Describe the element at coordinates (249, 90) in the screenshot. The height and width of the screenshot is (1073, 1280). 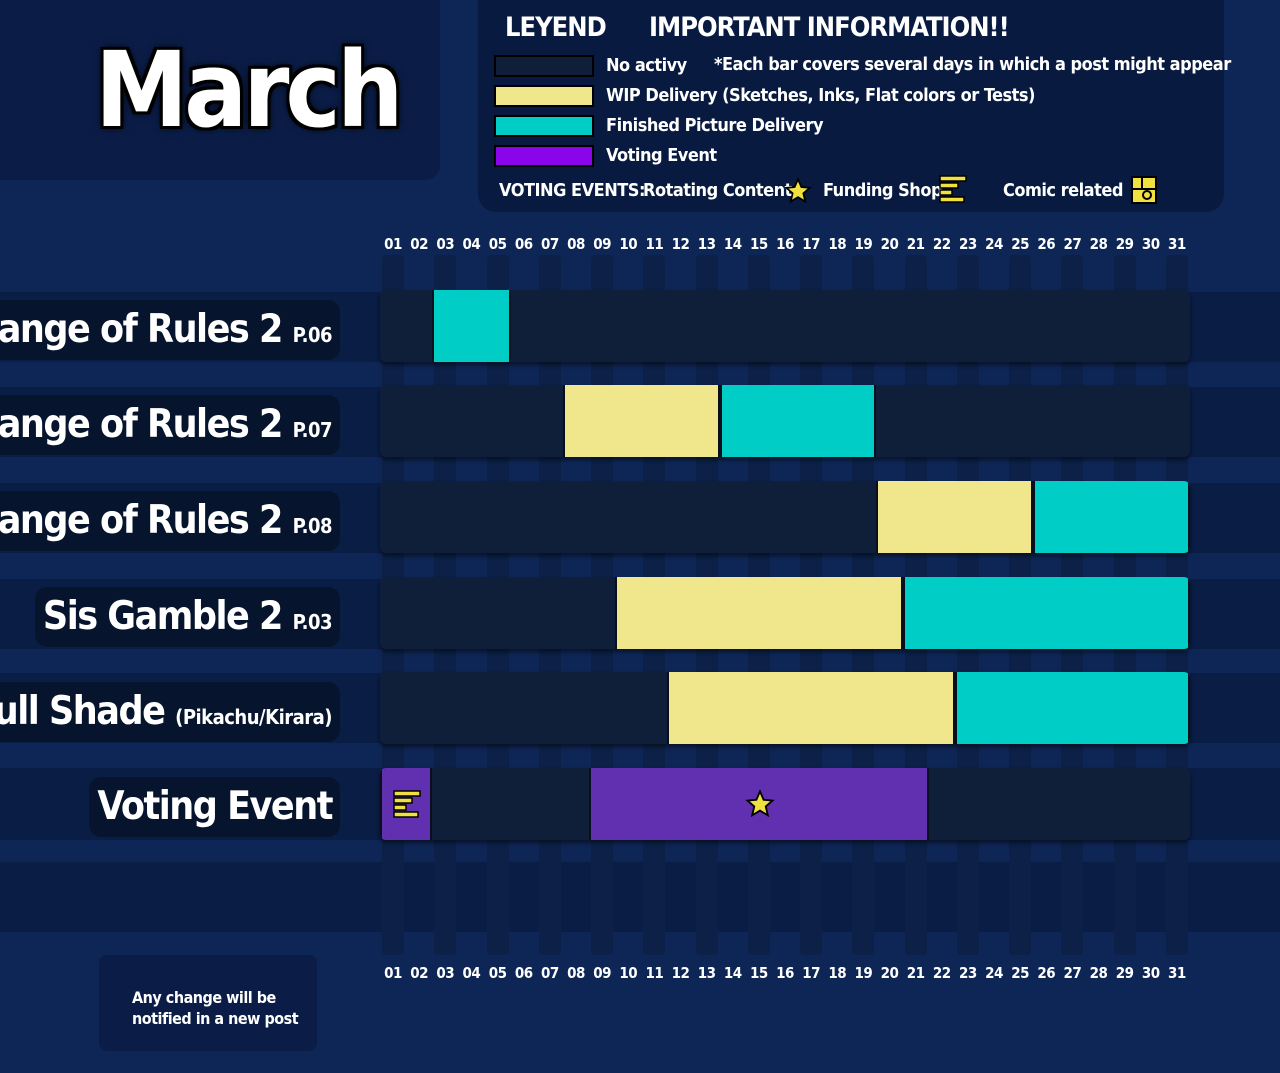
I see `month-title: March` at that location.